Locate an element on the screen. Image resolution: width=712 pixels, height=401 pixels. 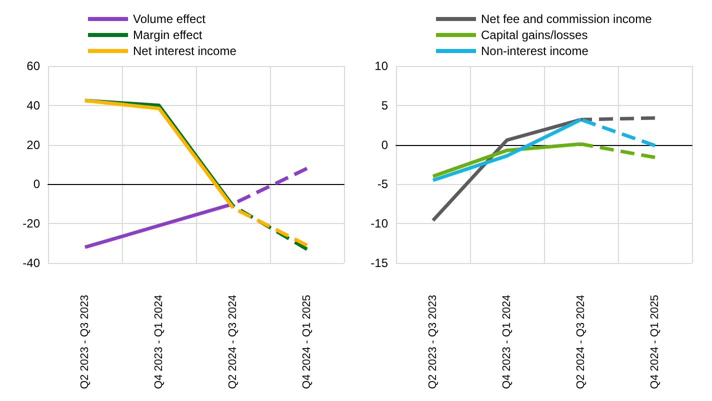
y-tick-label: 5 is located at coordinates (384, 105).